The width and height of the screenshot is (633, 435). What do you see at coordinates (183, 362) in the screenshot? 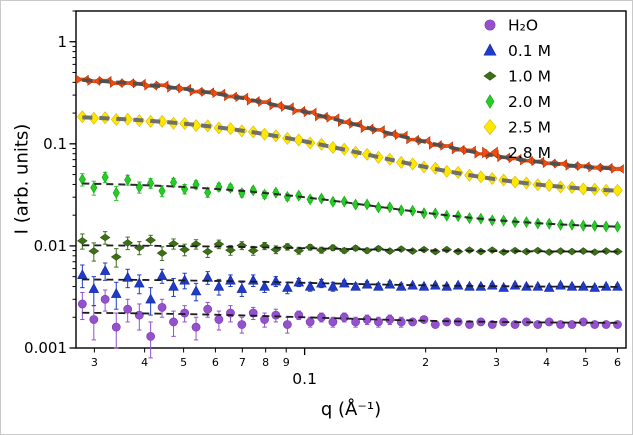
I see `x-tick-label: 5` at bounding box center [183, 362].